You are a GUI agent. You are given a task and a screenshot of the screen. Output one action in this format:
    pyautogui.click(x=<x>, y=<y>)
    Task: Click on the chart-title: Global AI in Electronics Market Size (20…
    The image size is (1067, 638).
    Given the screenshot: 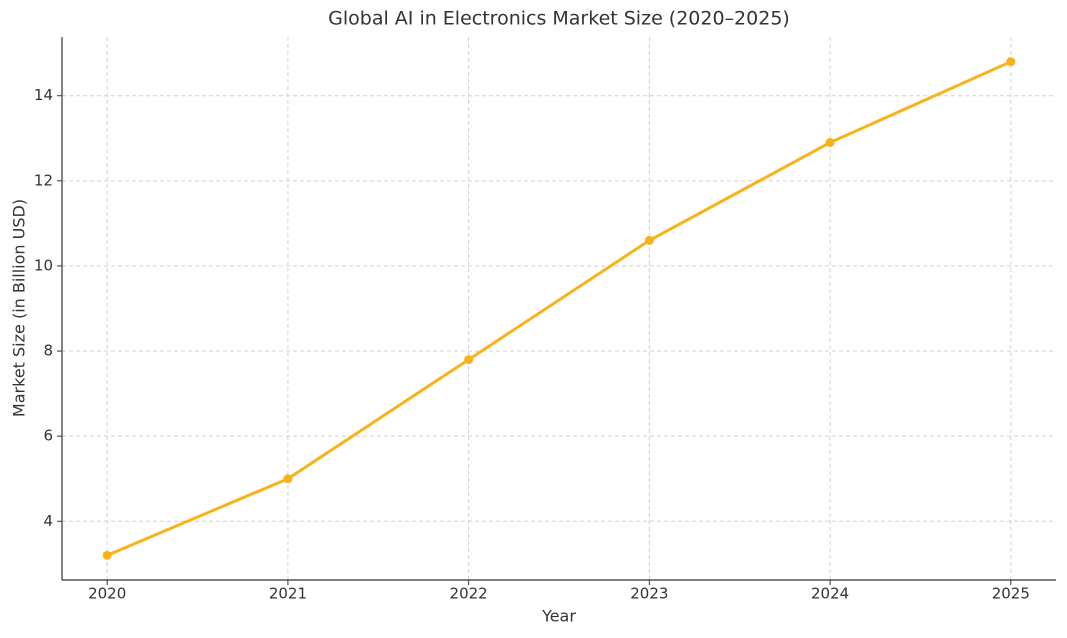 What is the action you would take?
    pyautogui.click(x=559, y=19)
    